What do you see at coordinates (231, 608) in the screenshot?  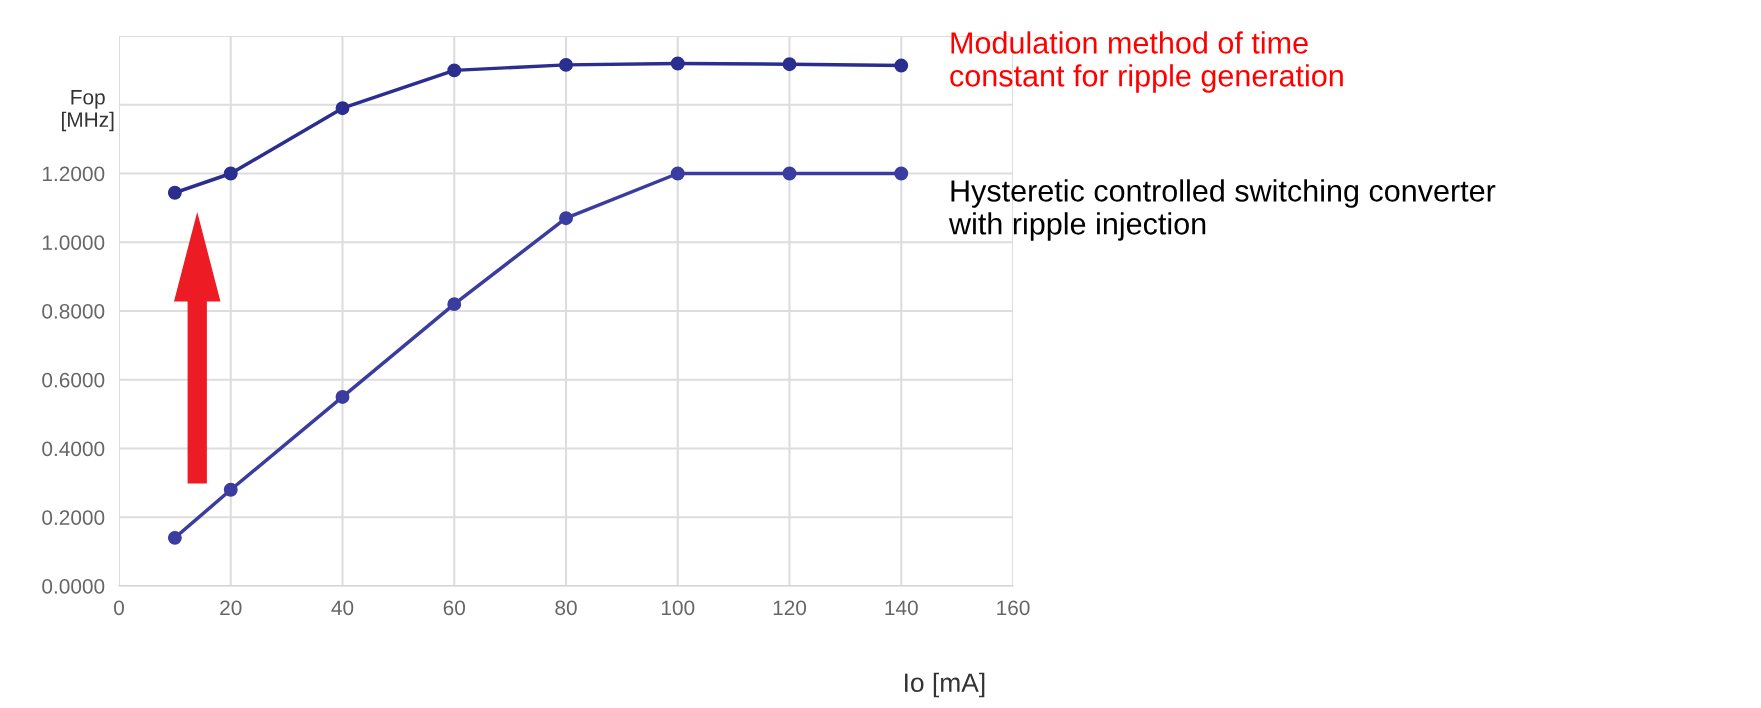 I see `x-tick-label: 20` at bounding box center [231, 608].